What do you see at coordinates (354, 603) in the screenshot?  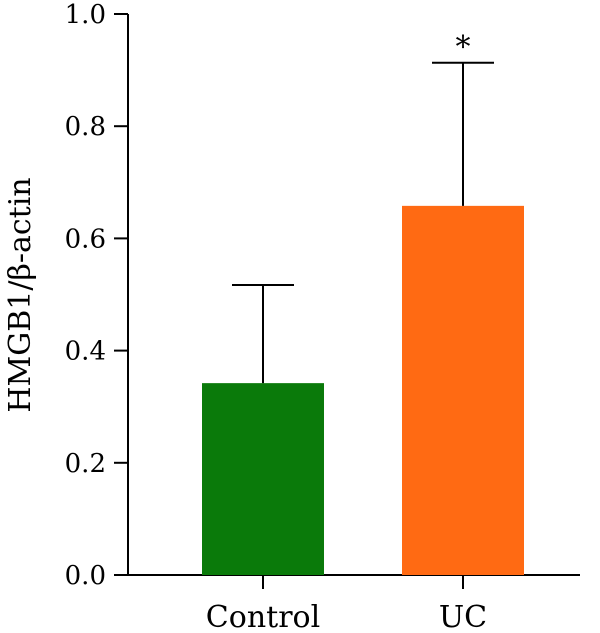 I see `x-axis: Control UC` at bounding box center [354, 603].